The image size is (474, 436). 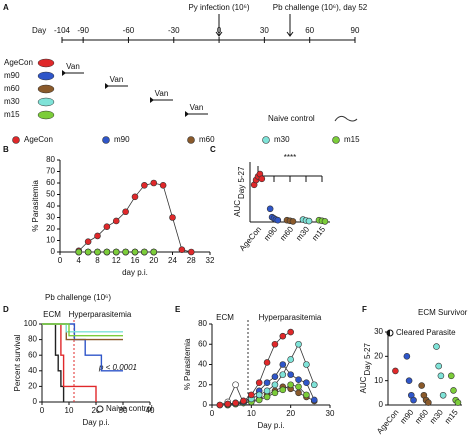 I want to click on y-tick-label: 70, so click(x=50, y=171).